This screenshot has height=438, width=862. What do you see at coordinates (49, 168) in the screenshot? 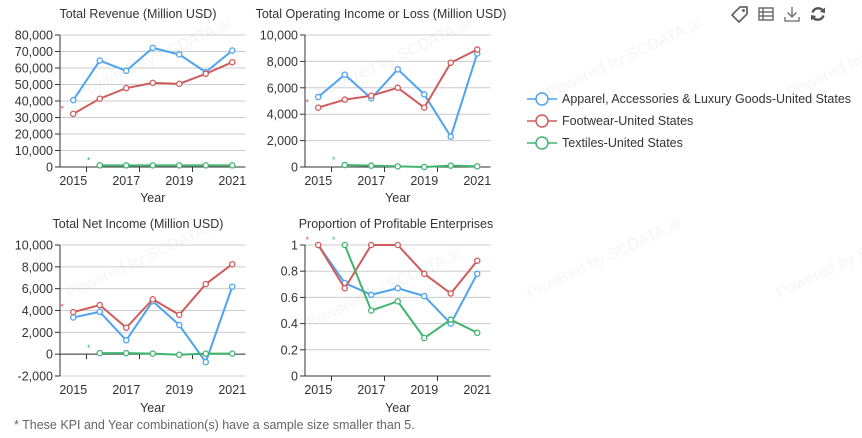
I see `y-tick-label: 0` at bounding box center [49, 168].